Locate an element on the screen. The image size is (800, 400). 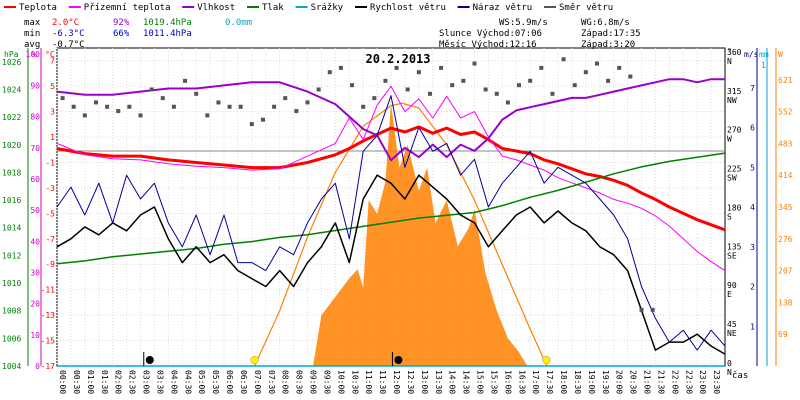
temperature-tick-label: 7 is located at coordinates (52, 61).